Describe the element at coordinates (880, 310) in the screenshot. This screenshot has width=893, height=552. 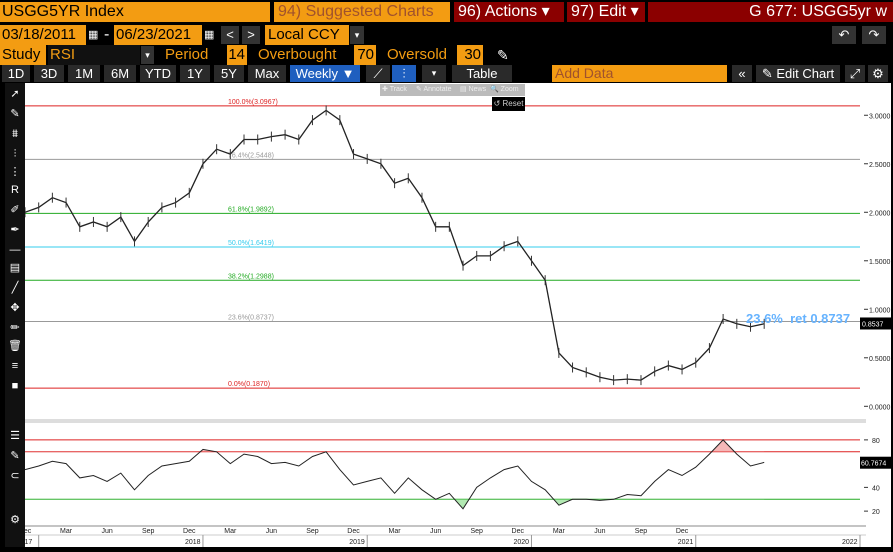
I see `price-axis-label: 1.0000` at that location.